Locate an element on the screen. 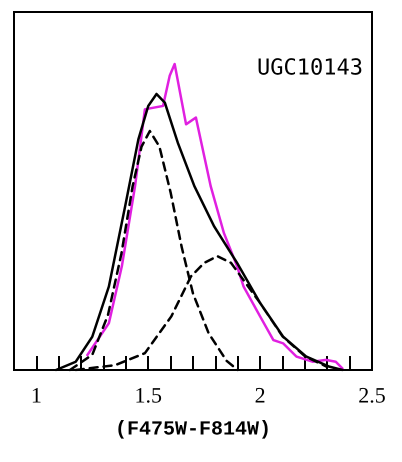 Image resolution: width=402 pixels, height=462 pixels. x-tick-label: 1 is located at coordinates (36, 395).